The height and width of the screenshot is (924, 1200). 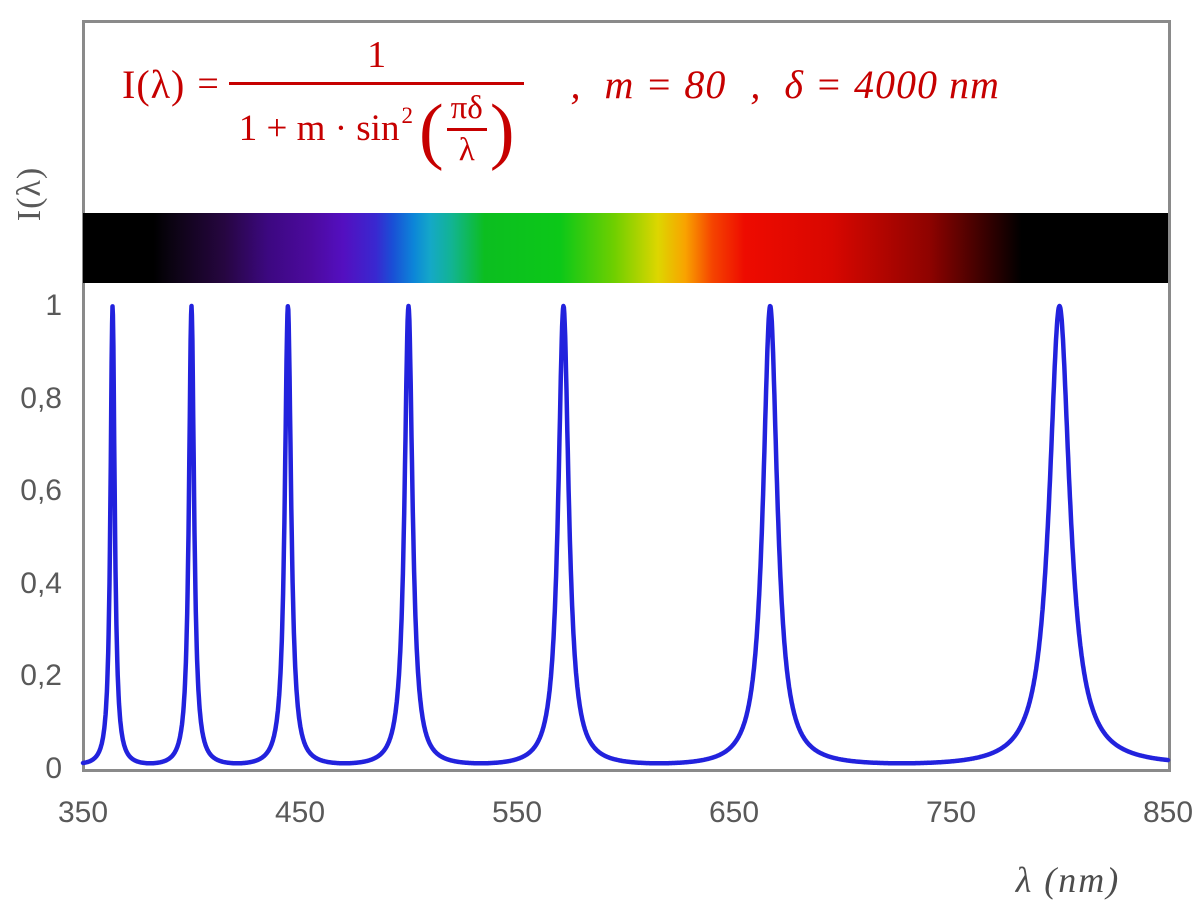 What do you see at coordinates (502, 130) in the screenshot?
I see `close-paren: )` at bounding box center [502, 130].